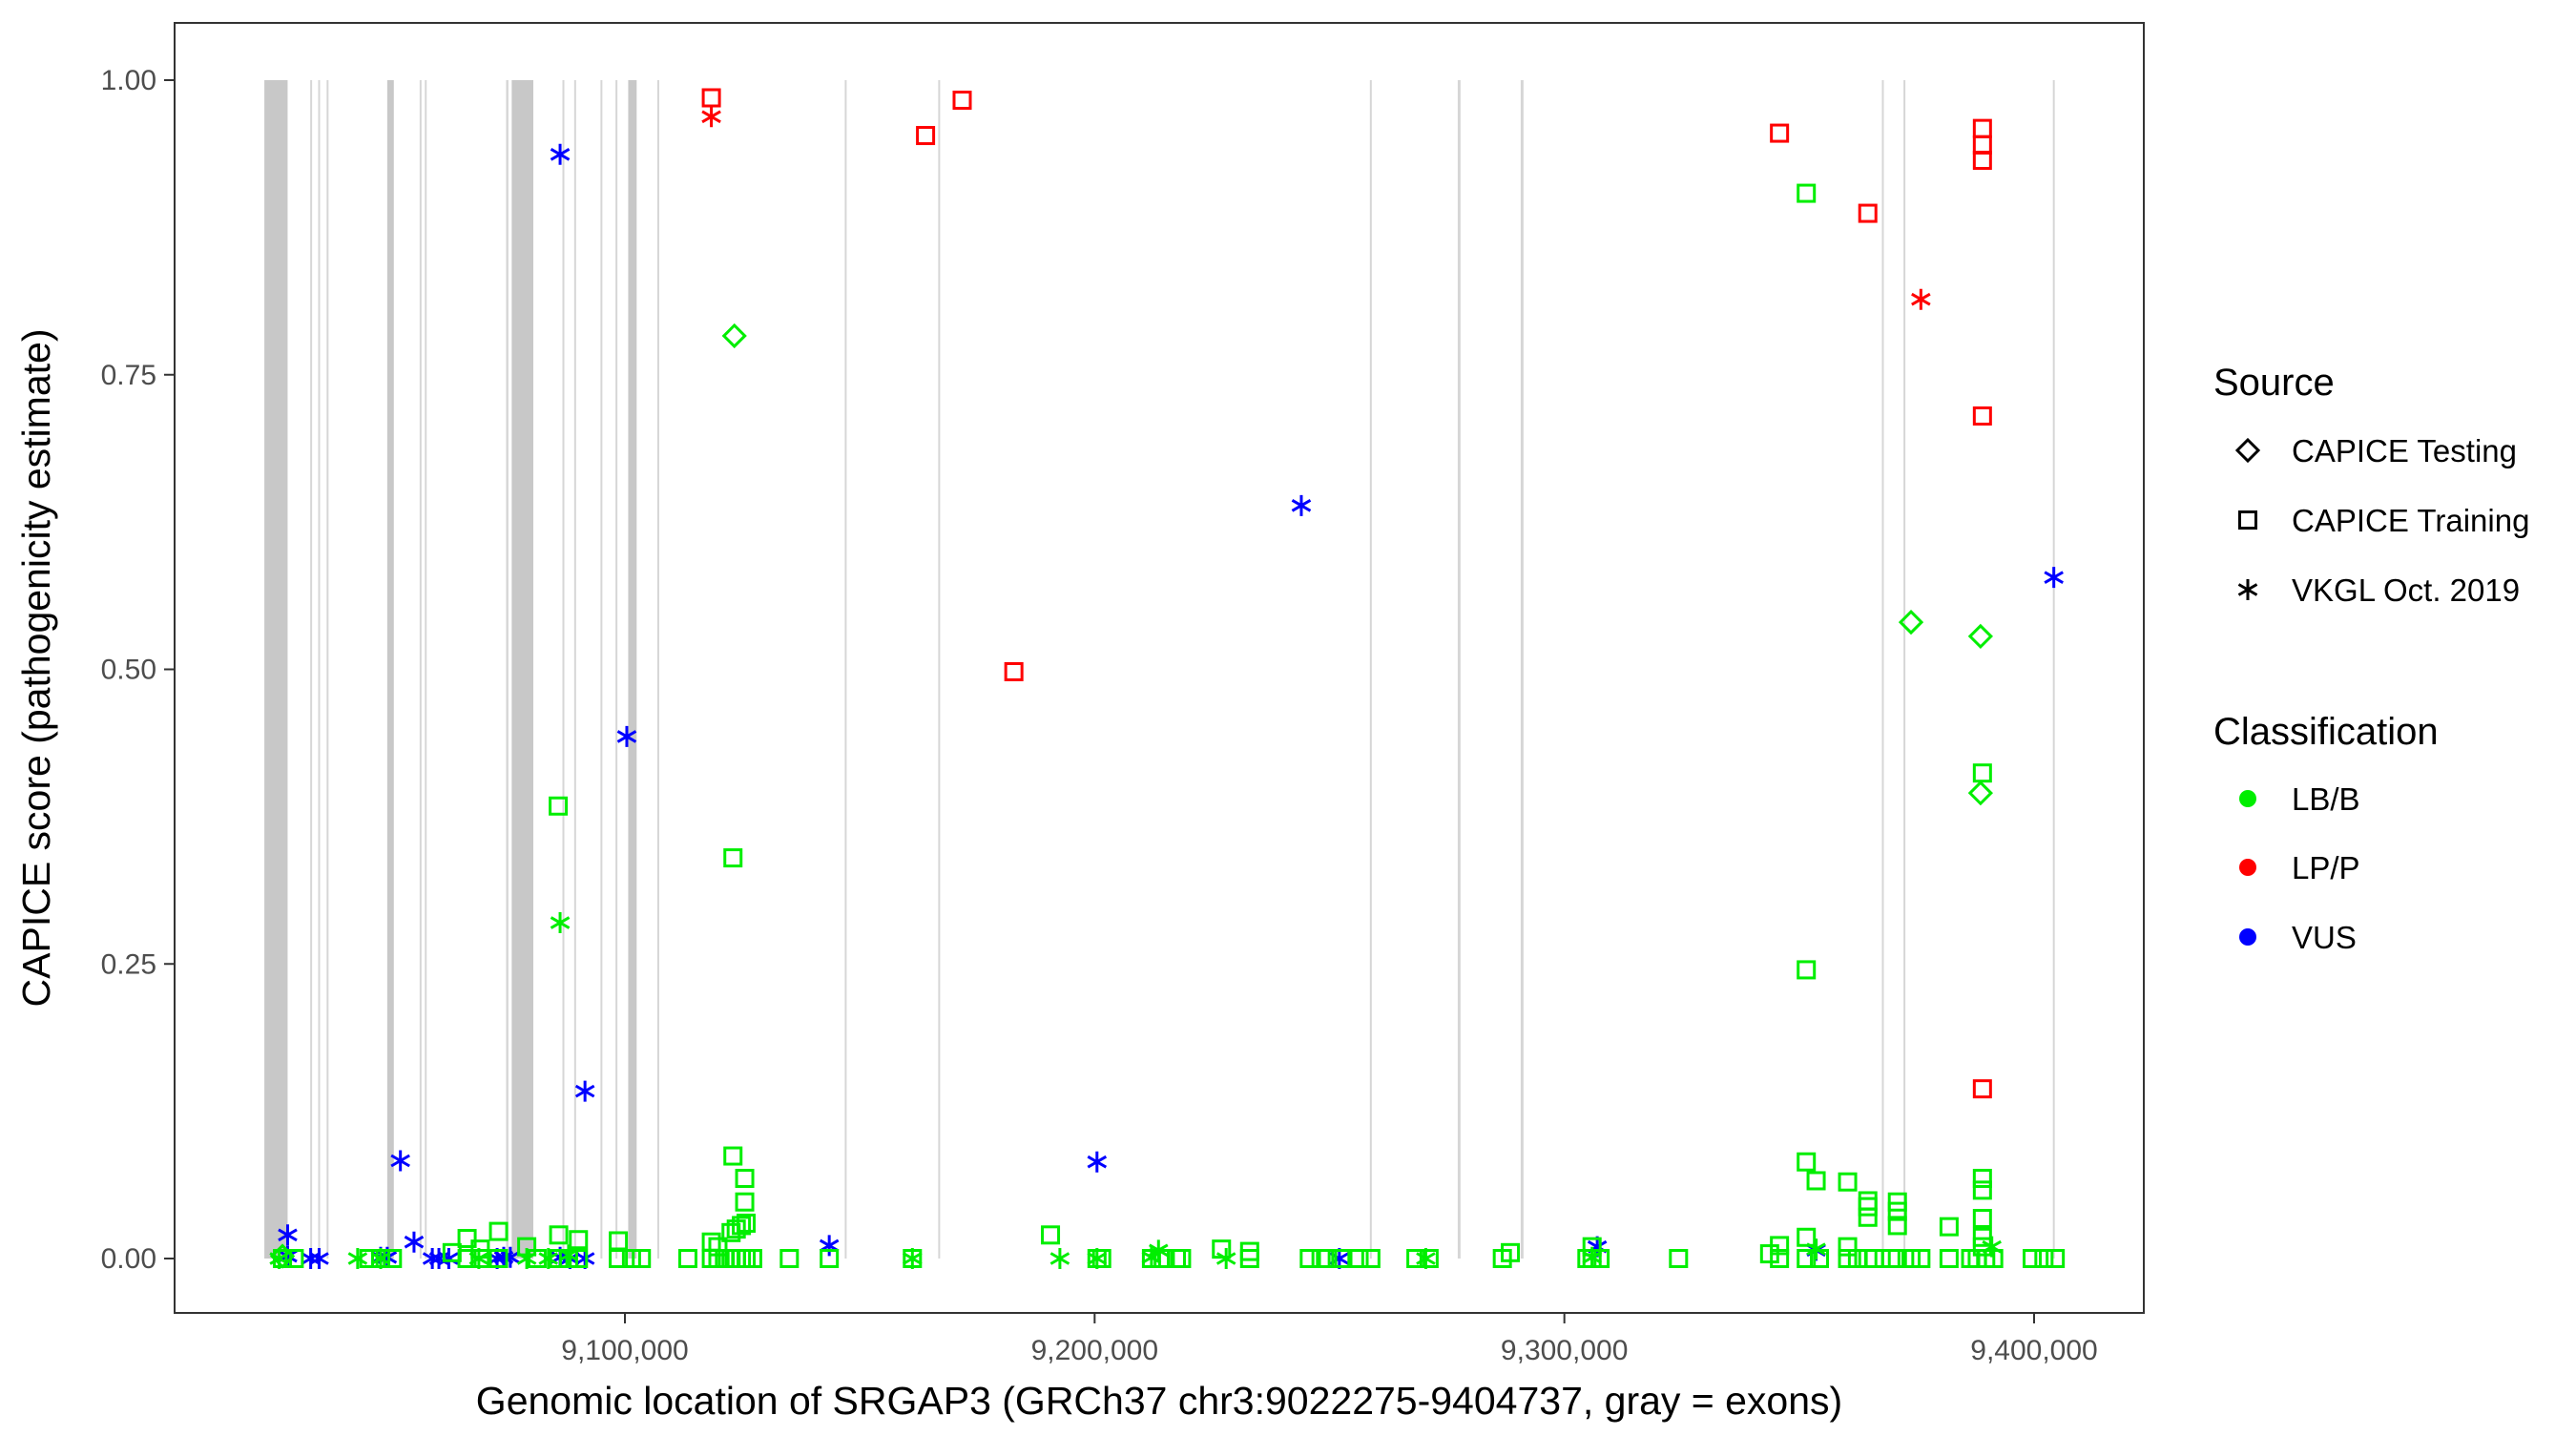  What do you see at coordinates (128, 375) in the screenshot?
I see `y-tick-label: 0.75` at bounding box center [128, 375].